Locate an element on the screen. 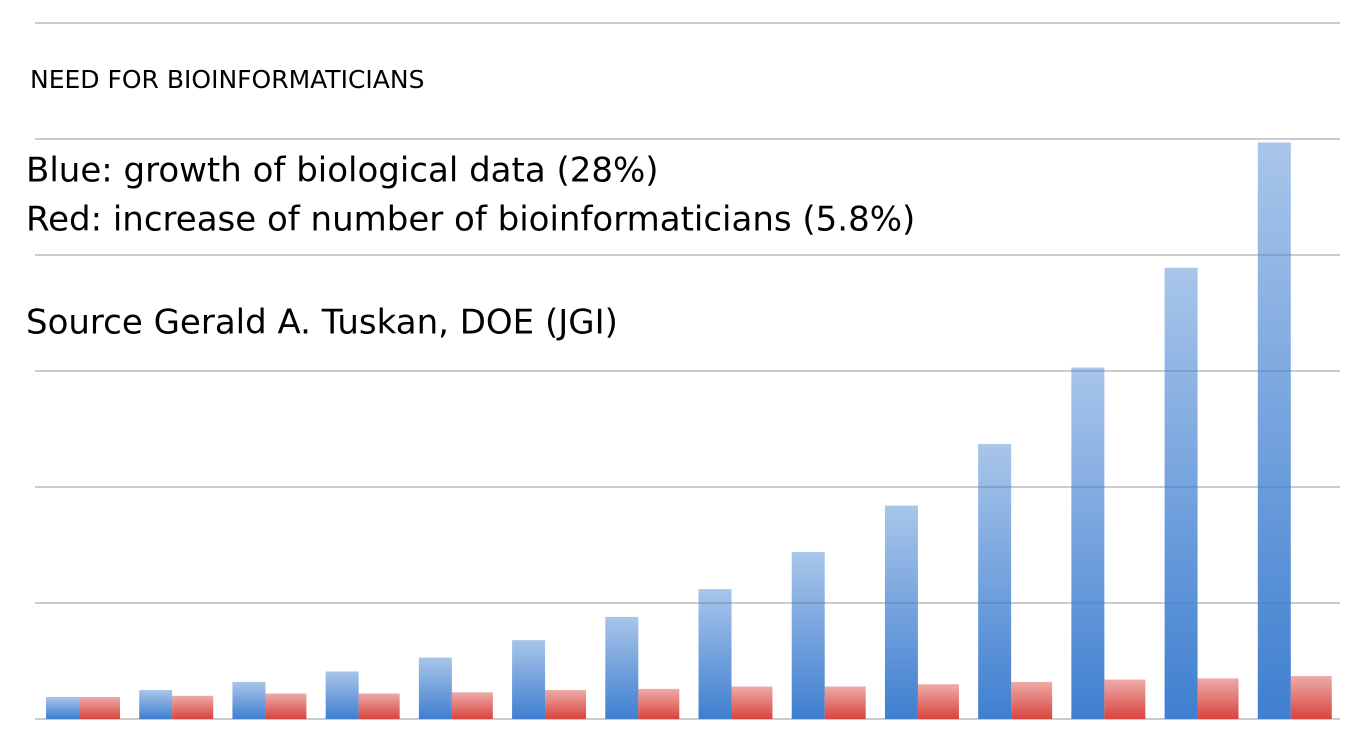  annotation: Blue: growth of biological data (28%) is located at coordinates (342, 171).